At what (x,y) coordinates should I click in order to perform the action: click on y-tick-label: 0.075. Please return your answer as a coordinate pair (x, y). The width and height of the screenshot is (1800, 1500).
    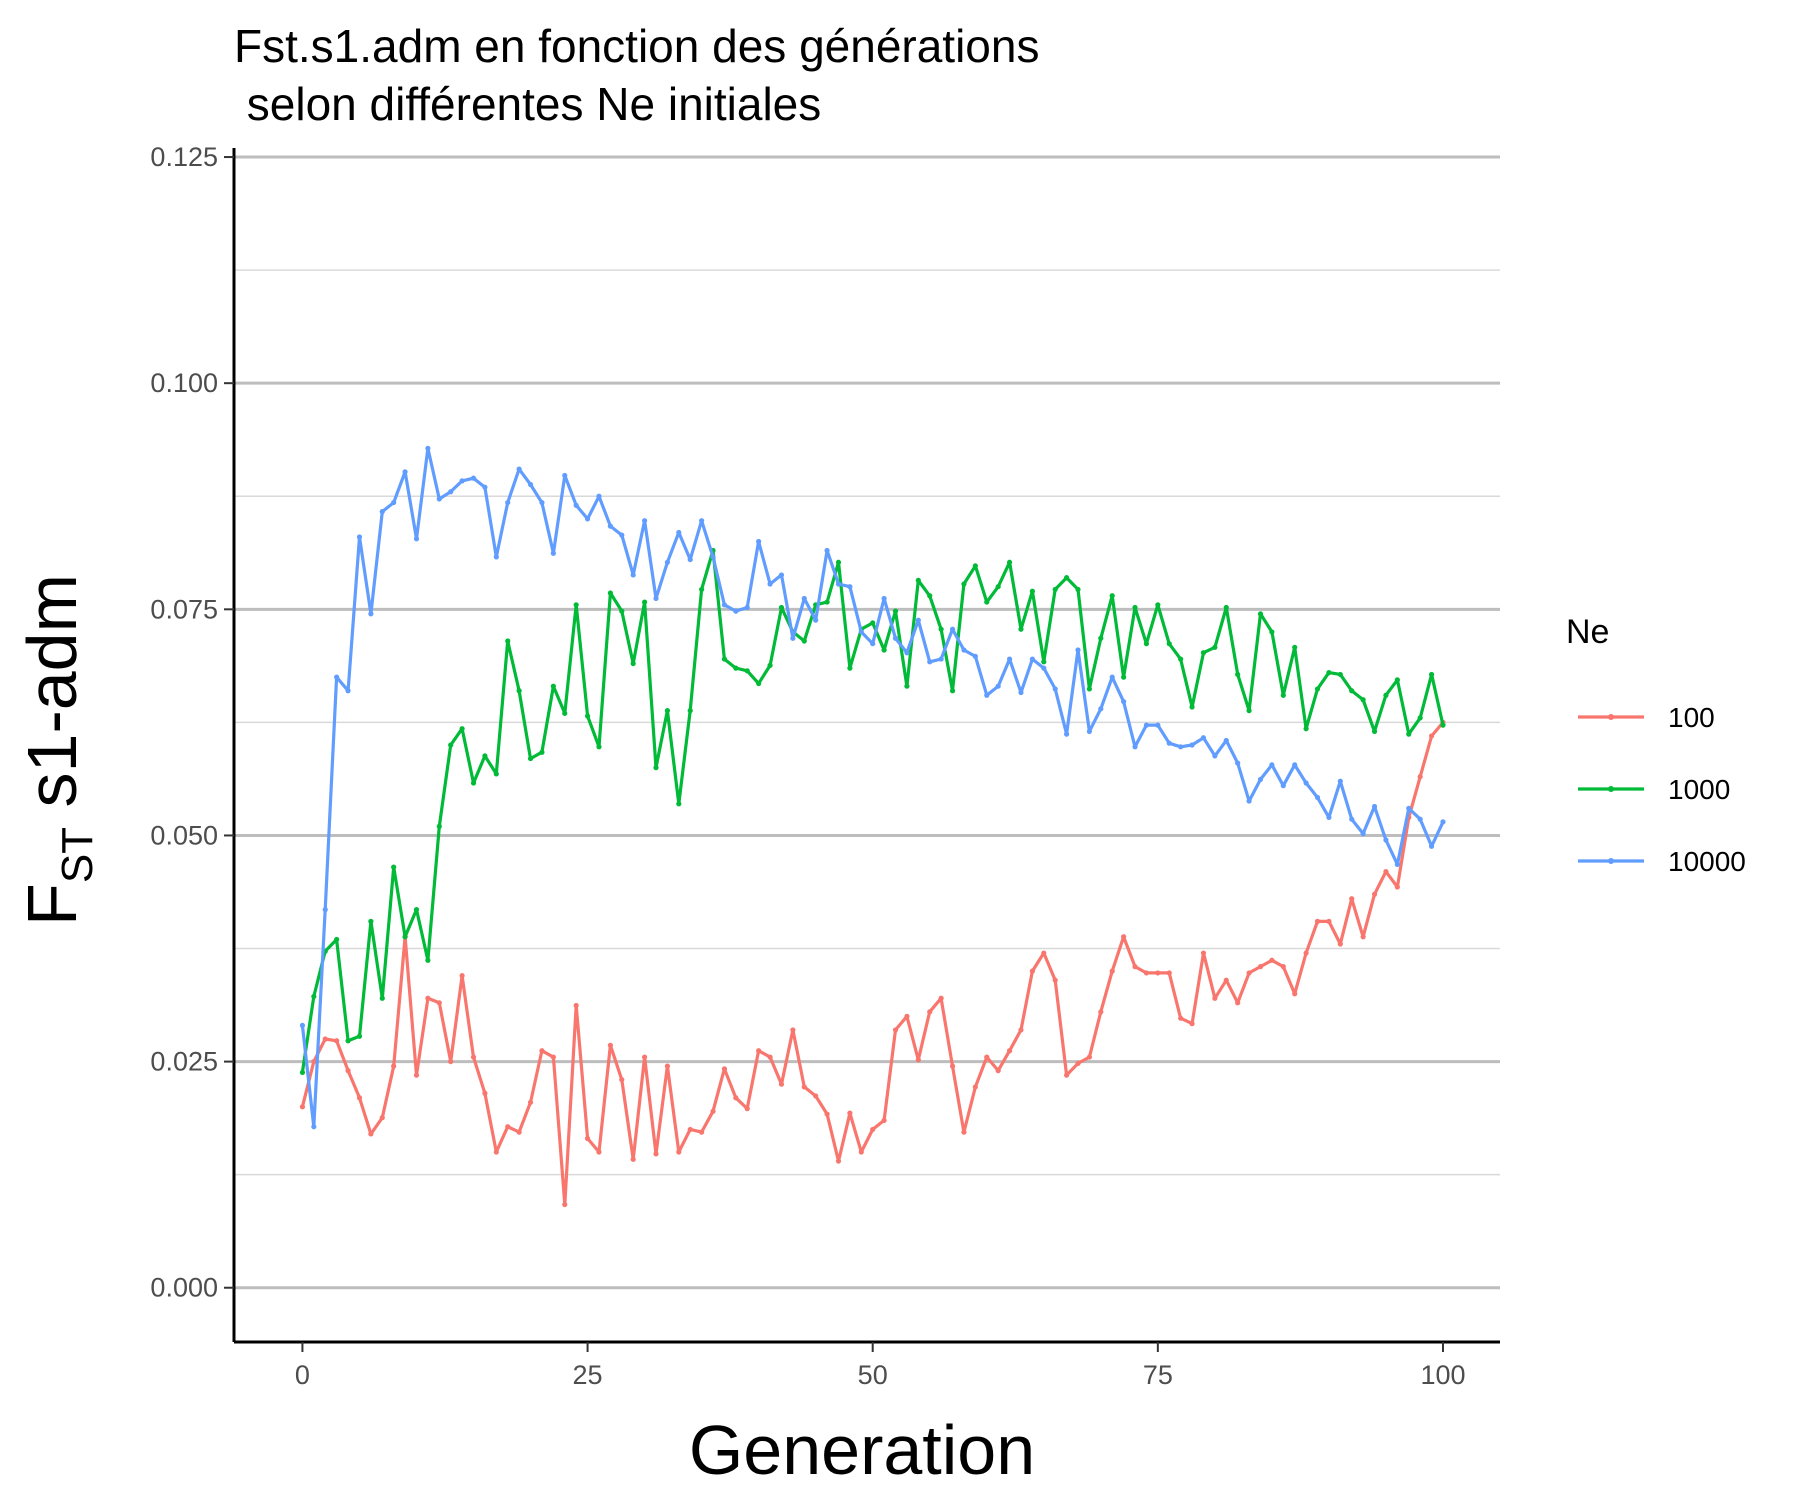
    Looking at the image, I should click on (184, 609).